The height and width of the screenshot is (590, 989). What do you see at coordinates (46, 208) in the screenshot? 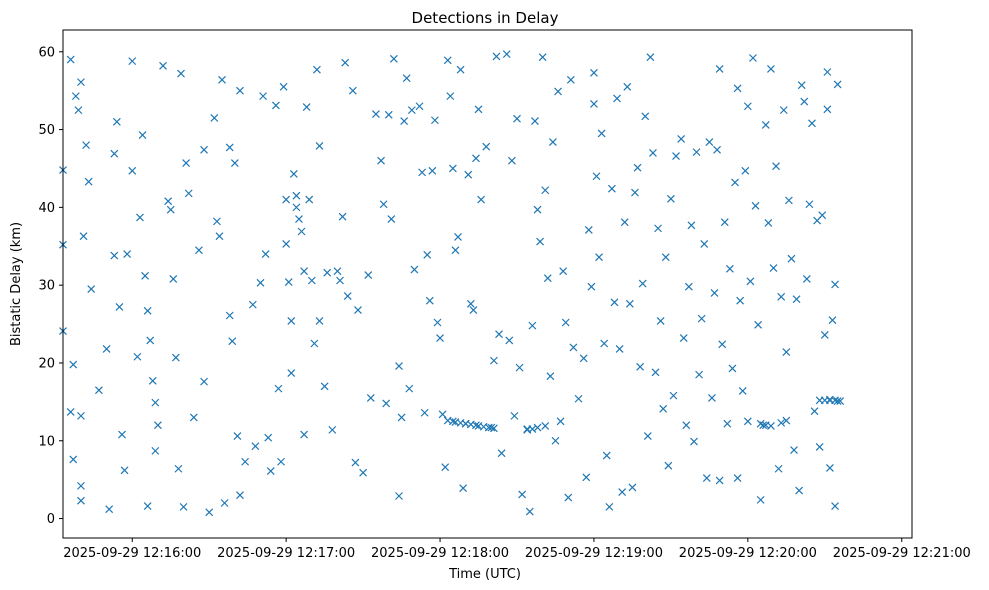
I see `y-tick-label: 40` at bounding box center [46, 208].